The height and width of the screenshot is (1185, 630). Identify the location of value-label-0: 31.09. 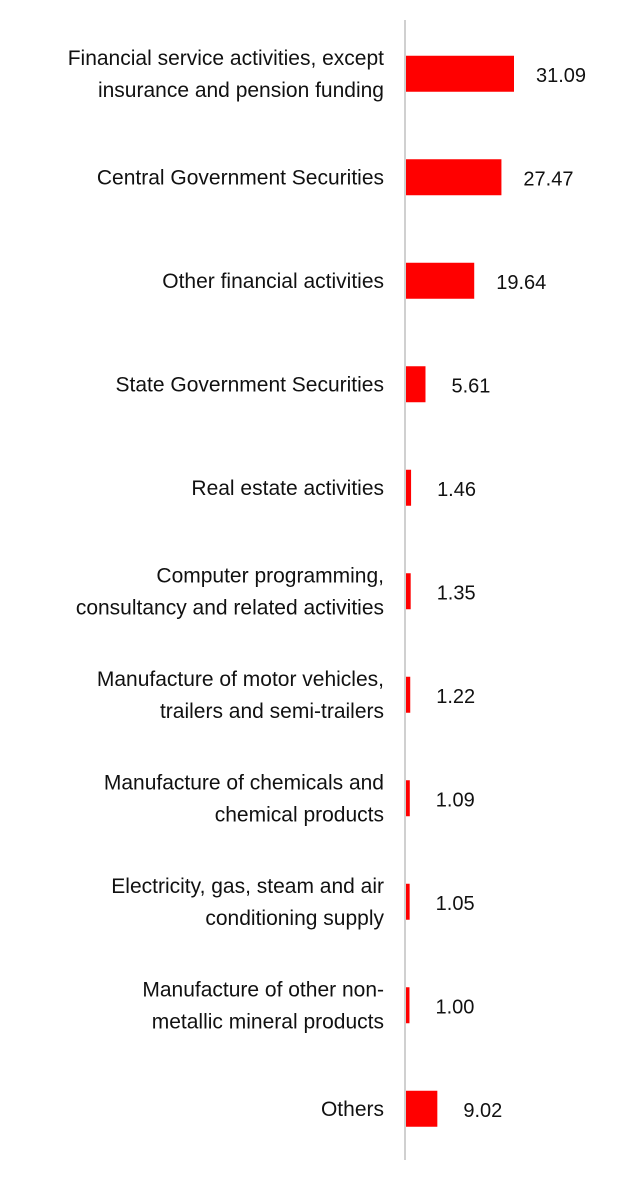
(561, 76).